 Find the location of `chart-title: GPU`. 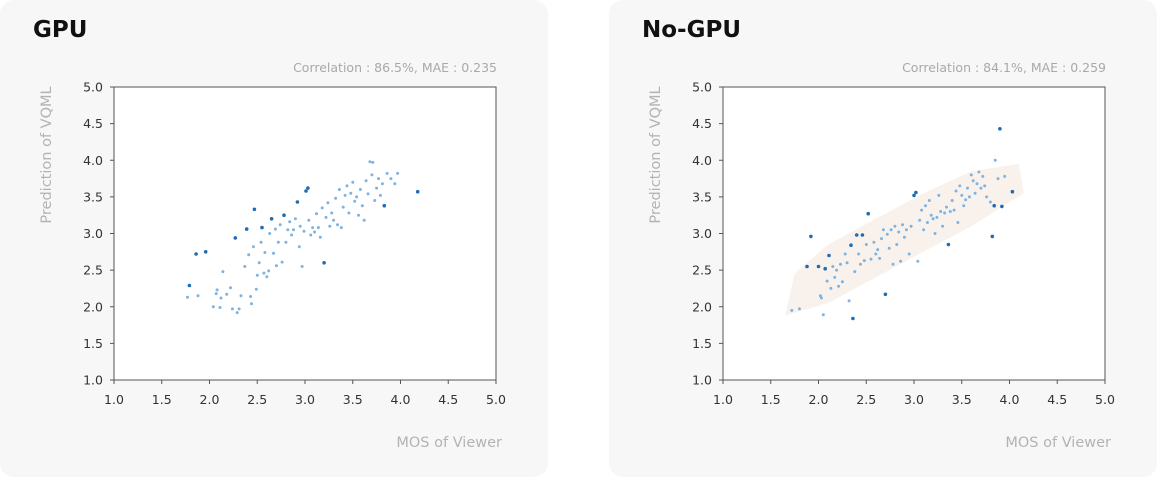

chart-title: GPU is located at coordinates (60, 30).